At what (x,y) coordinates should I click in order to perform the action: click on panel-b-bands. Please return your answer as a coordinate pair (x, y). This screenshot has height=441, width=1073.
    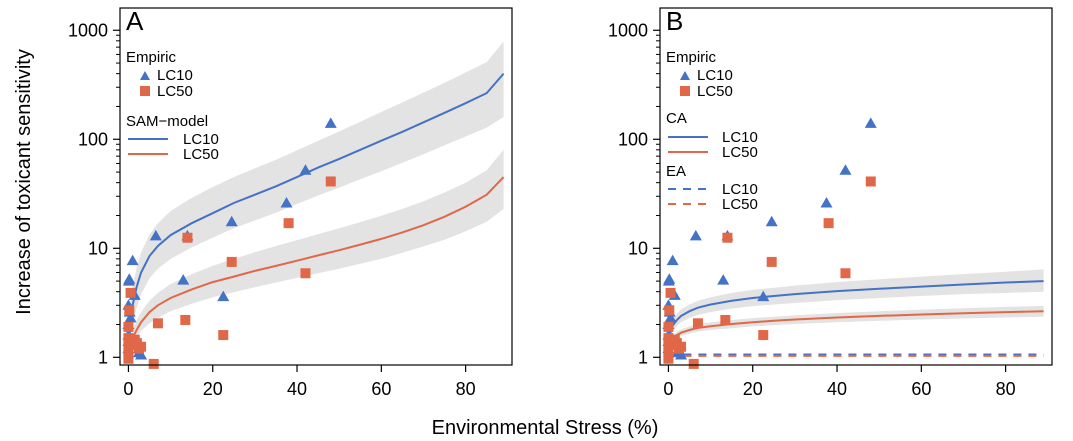
    Looking at the image, I should click on (856, 313).